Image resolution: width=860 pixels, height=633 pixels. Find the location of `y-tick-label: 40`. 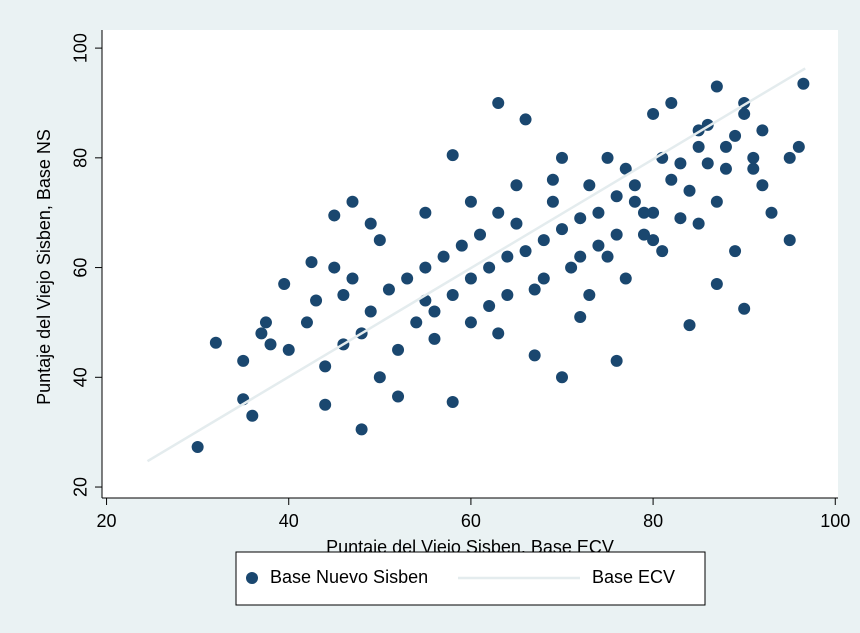

y-tick-label: 40 is located at coordinates (81, 377).